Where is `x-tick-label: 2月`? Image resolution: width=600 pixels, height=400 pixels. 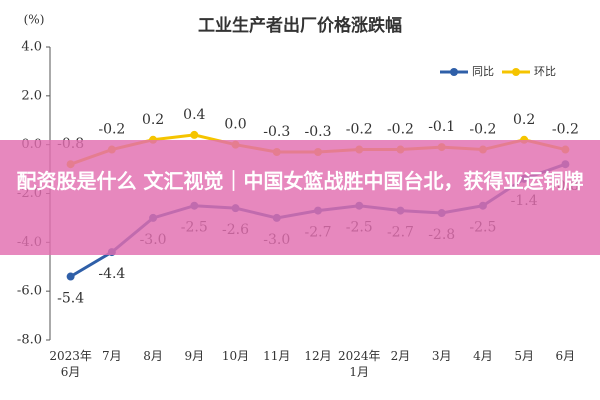
x-tick-label: 2月 is located at coordinates (400, 356).